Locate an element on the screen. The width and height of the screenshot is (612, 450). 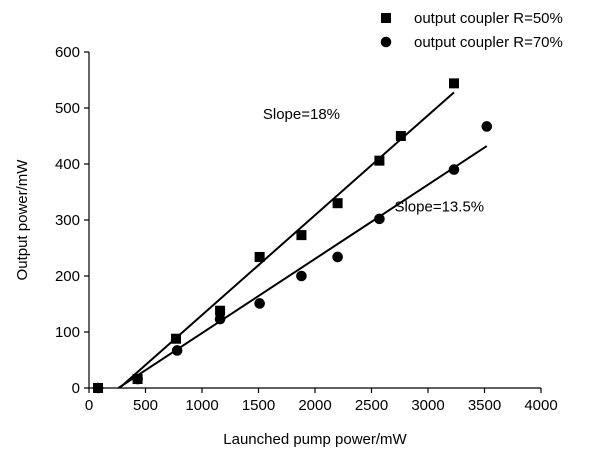
x-tick-label: 1500 is located at coordinates (258, 405).